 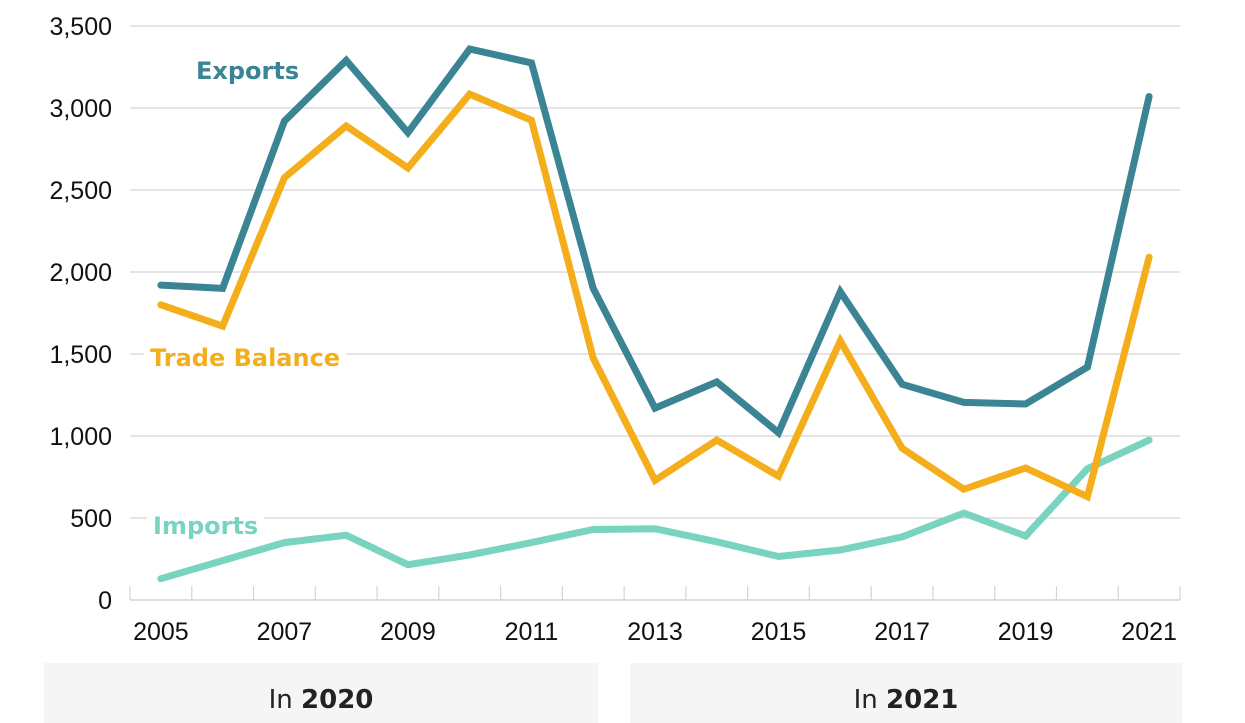 I want to click on y-tick-label: 1,500, so click(x=80, y=355).